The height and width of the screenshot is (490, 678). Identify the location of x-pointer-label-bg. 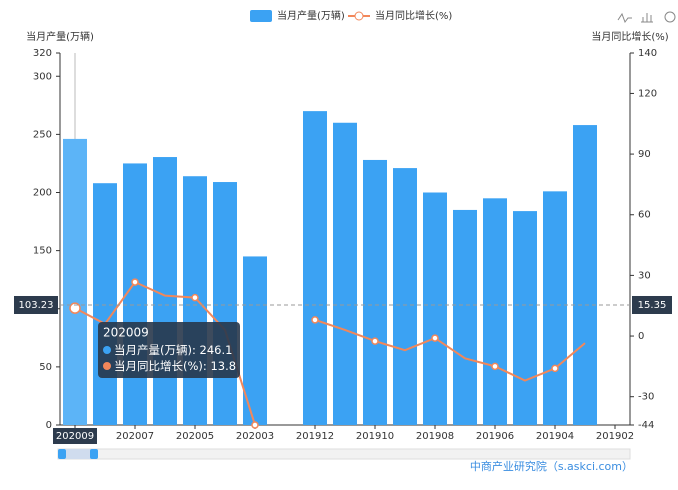
(75, 436).